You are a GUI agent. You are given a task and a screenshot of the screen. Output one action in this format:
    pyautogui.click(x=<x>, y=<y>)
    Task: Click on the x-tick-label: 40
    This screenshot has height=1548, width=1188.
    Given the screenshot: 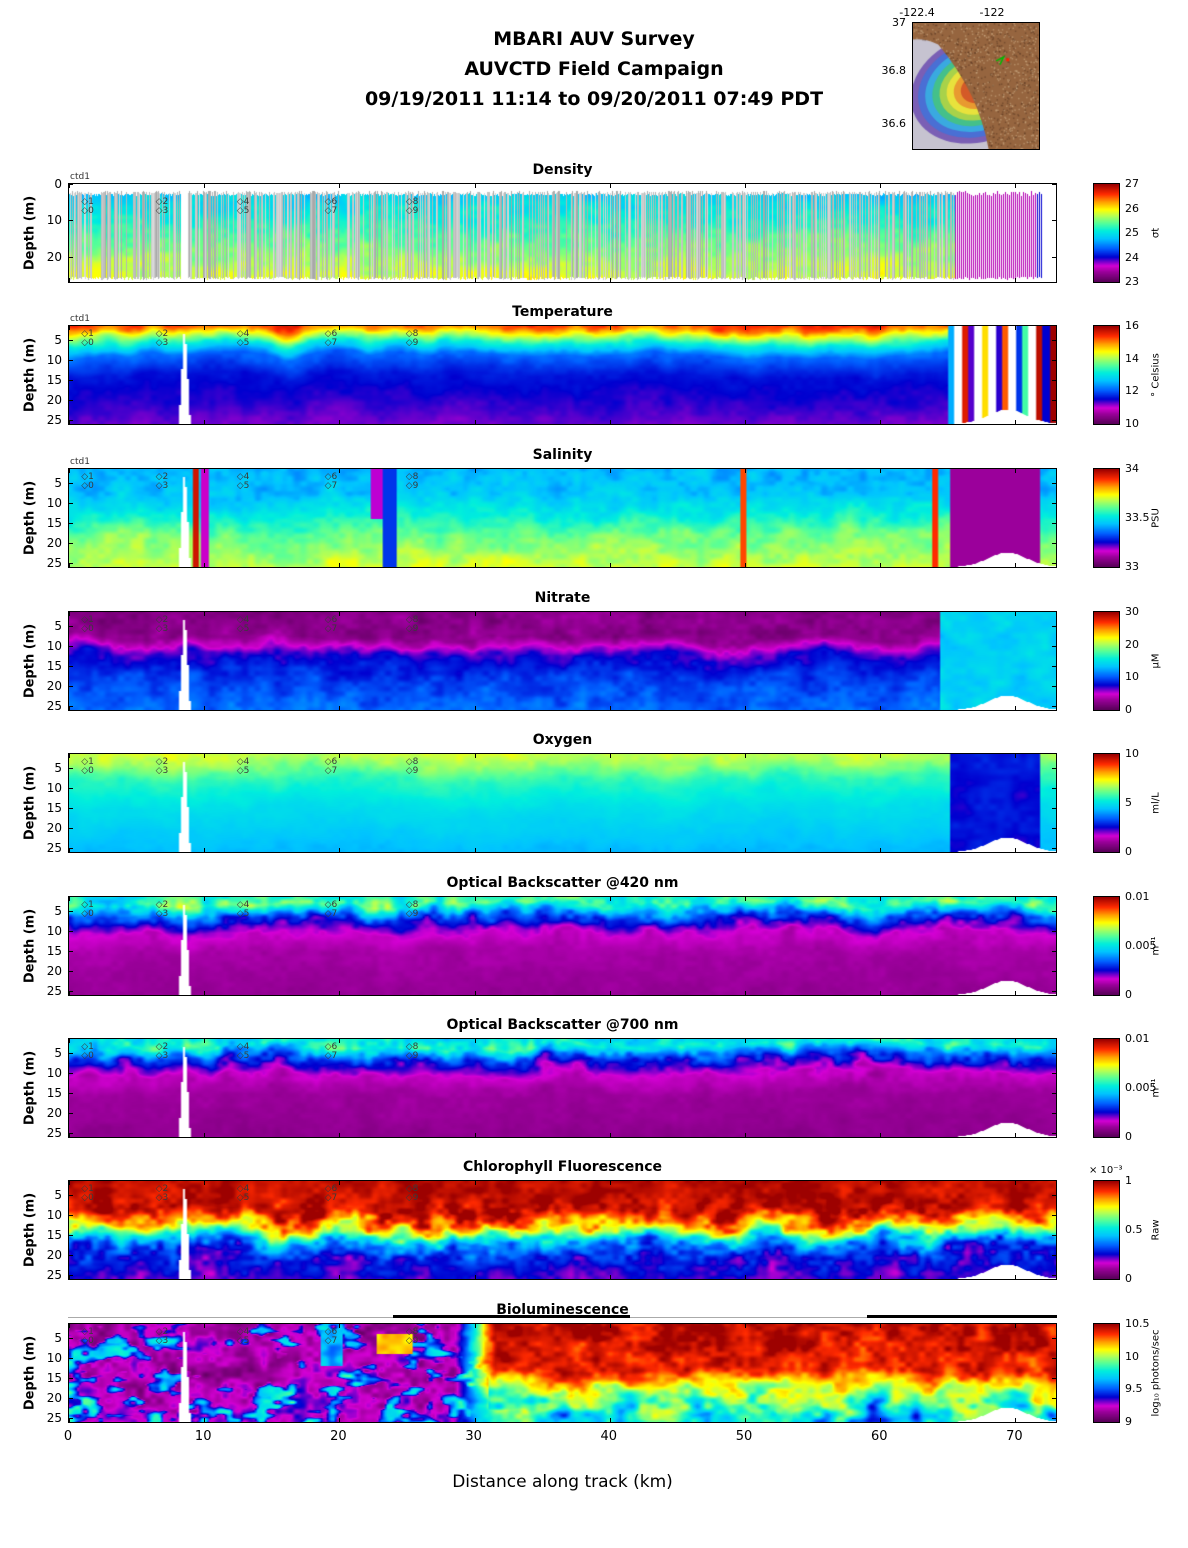 What is the action you would take?
    pyautogui.click(x=609, y=1436)
    